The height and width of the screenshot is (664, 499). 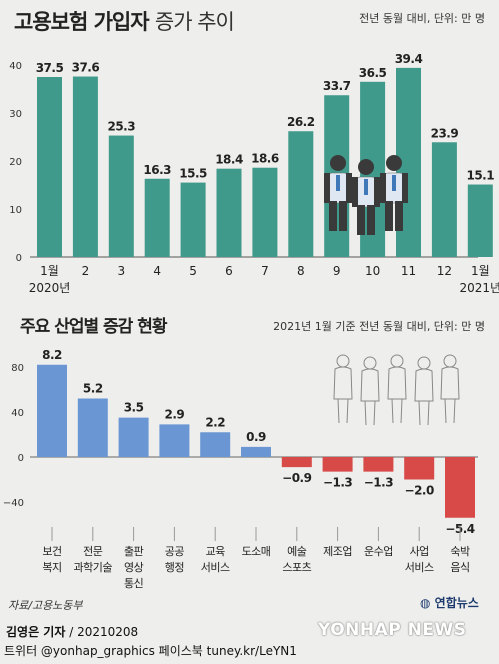 I want to click on chart1-xtick-label: 1월, so click(x=480, y=271).